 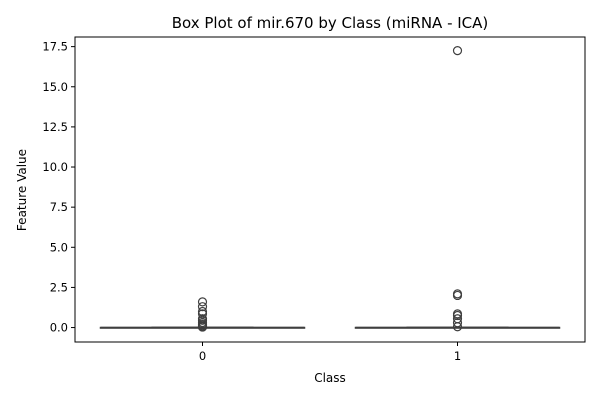 What do you see at coordinates (457, 356) in the screenshot?
I see `x-tick-label: 1` at bounding box center [457, 356].